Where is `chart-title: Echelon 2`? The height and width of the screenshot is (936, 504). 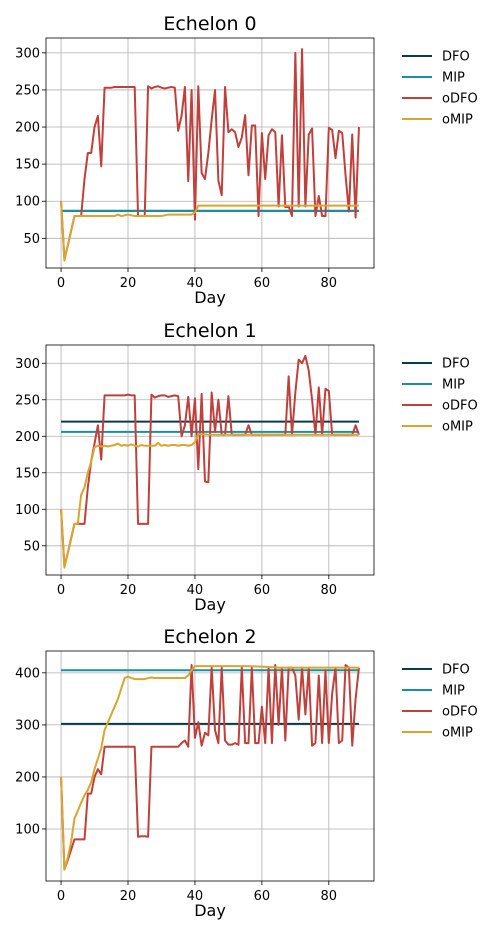
chart-title: Echelon 2 is located at coordinates (209, 637).